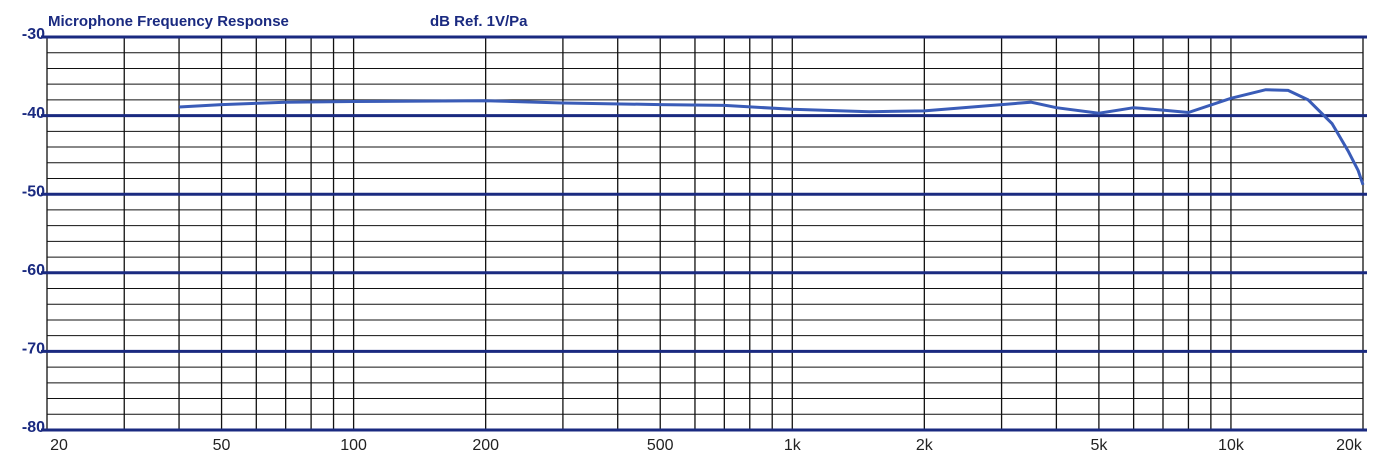 The height and width of the screenshot is (462, 1376). Describe the element at coordinates (33, 113) in the screenshot. I see `y-tick-label: -40` at that location.